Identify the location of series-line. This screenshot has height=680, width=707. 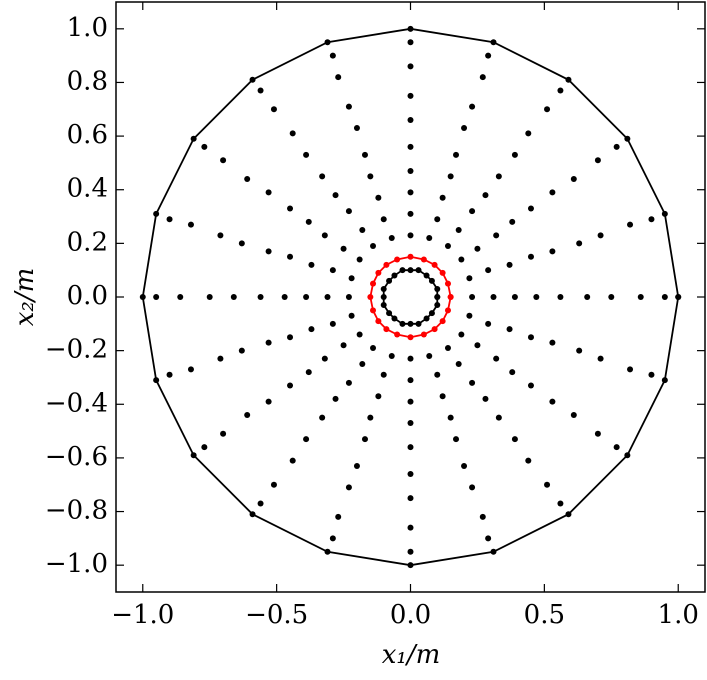
(410, 297).